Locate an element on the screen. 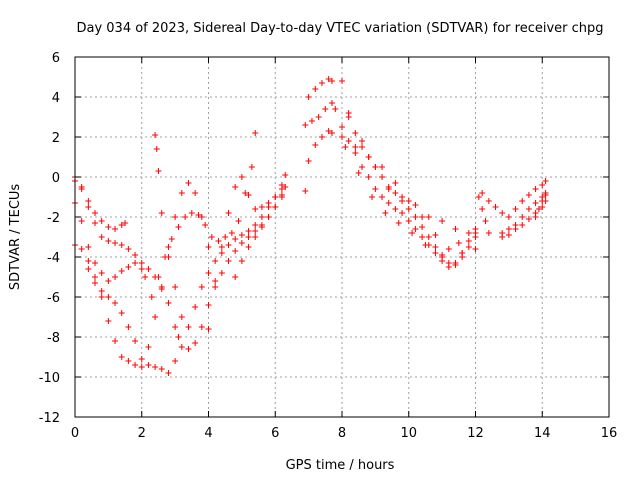  x-tick-label: 0 is located at coordinates (75, 433).